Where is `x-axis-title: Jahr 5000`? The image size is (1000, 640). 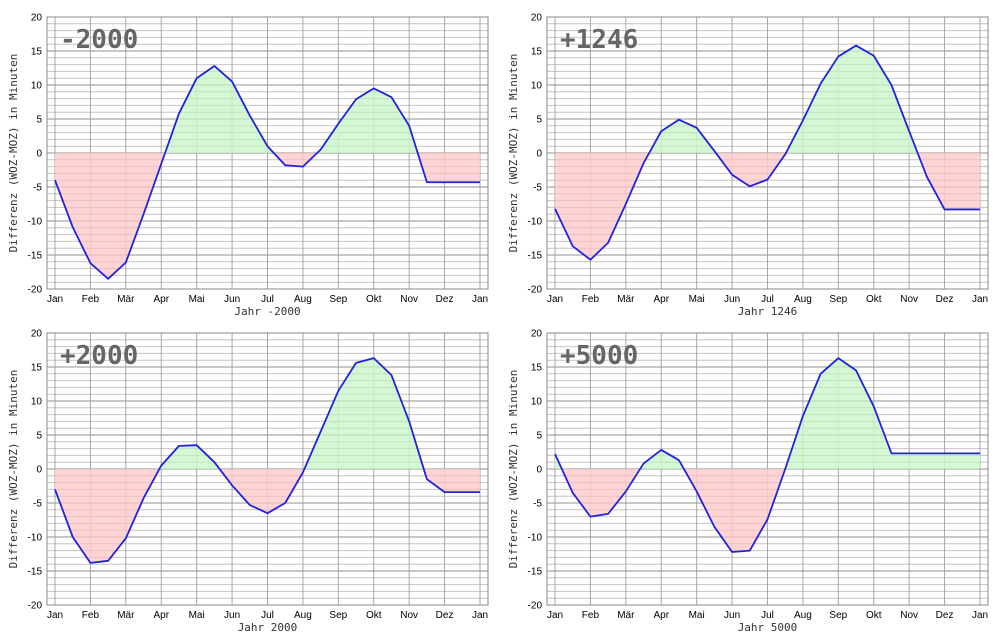 x-axis-title: Jahr 5000 is located at coordinates (768, 627).